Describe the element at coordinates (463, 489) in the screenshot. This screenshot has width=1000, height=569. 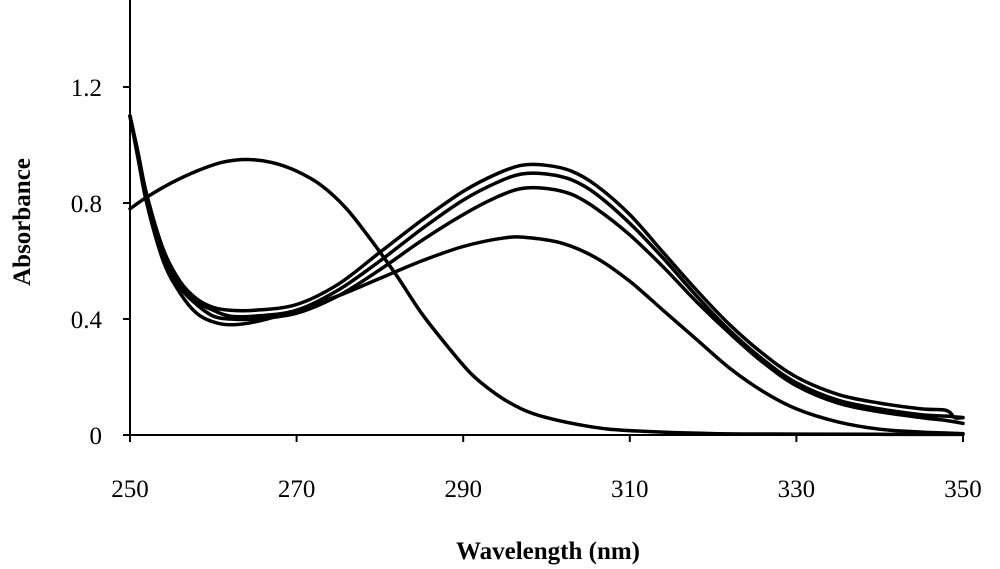
I see `x-tick-label: 290` at that location.